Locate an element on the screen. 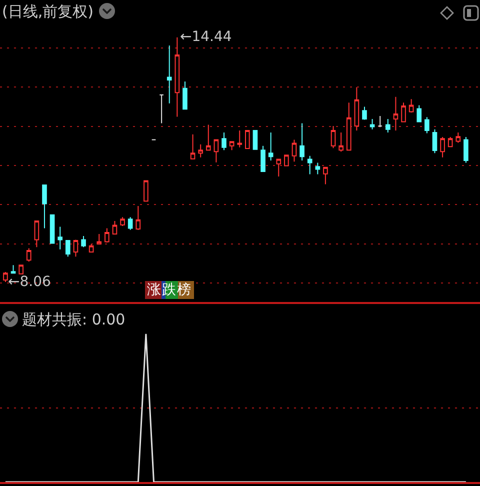 The height and width of the screenshot is (486, 480). annotation: ←14.44 is located at coordinates (206, 37).